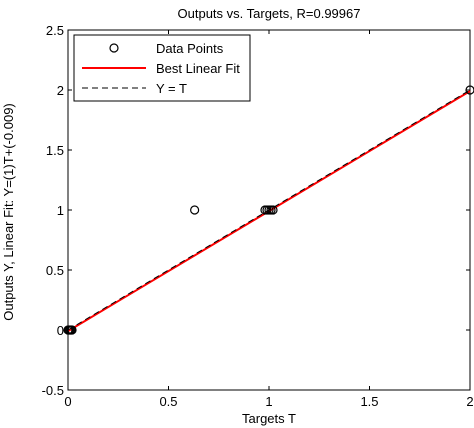 This screenshot has width=474, height=428. What do you see at coordinates (53, 390) in the screenshot?
I see `y-tick-label: -0.5` at bounding box center [53, 390].